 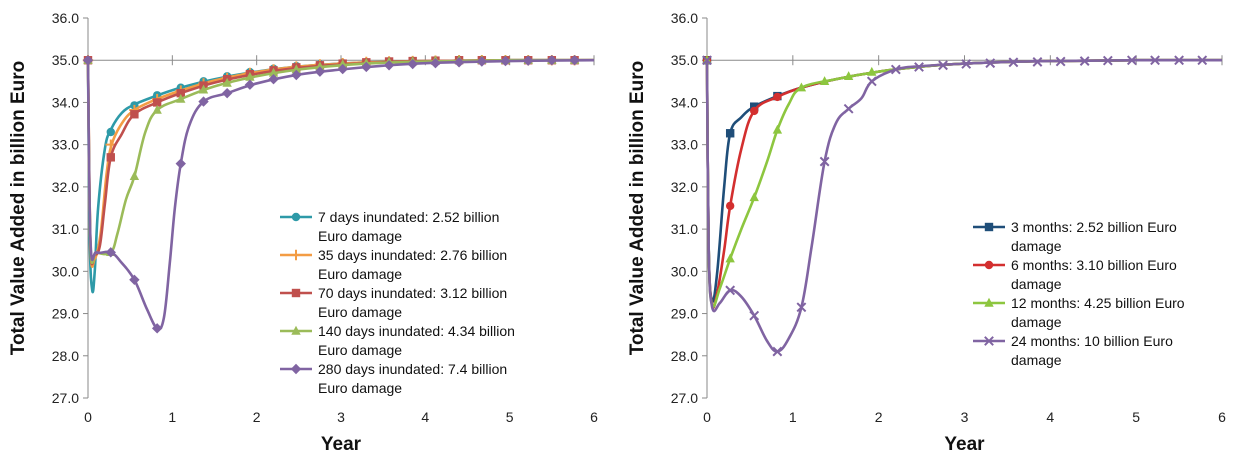 I want to click on y-tick-label: 30.0, so click(x=65, y=271).